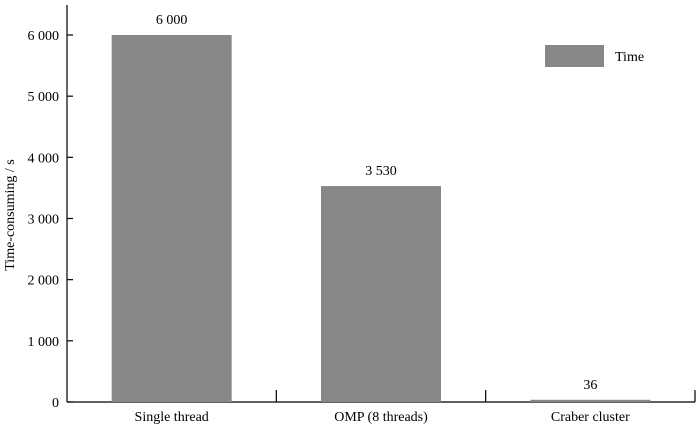 The width and height of the screenshot is (700, 430). I want to click on x-category-label: Single thread, so click(172, 417).